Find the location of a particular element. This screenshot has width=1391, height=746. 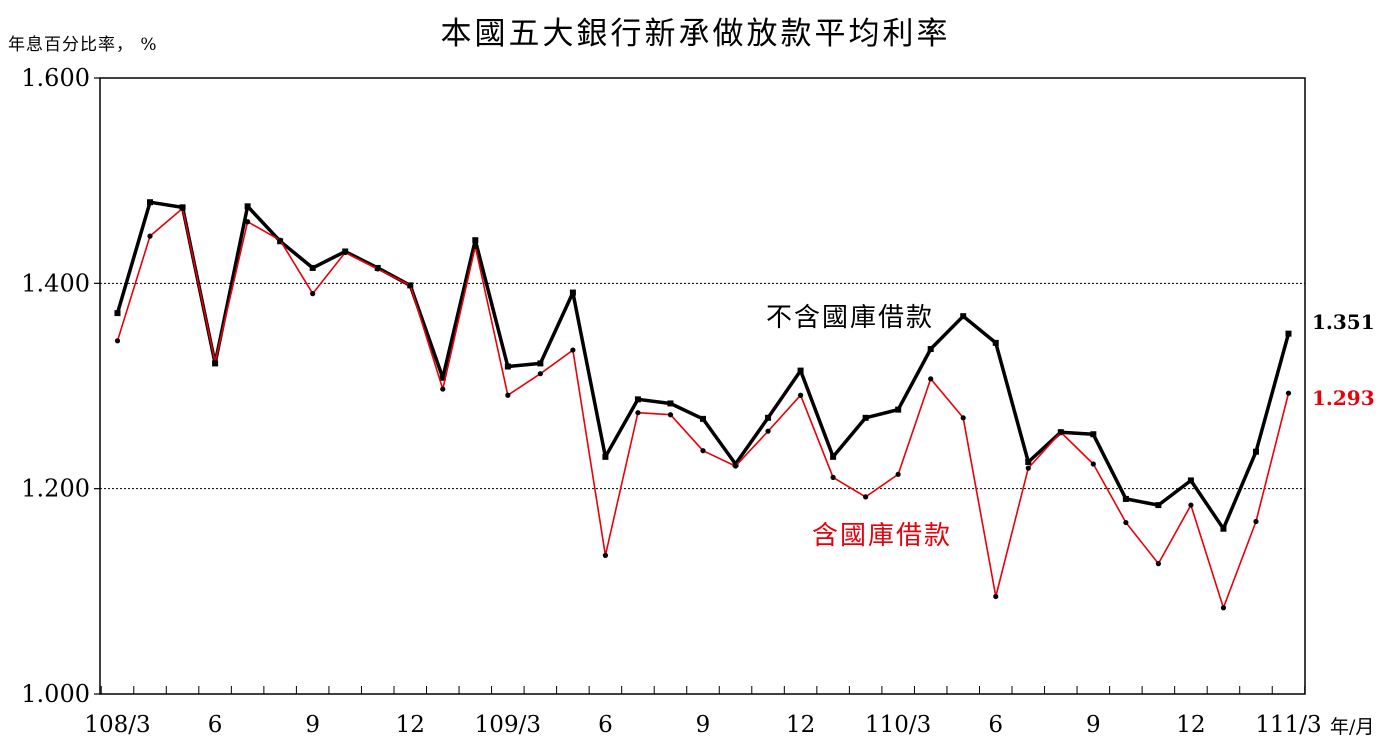

x-tick-label: 110/3 is located at coordinates (898, 725).